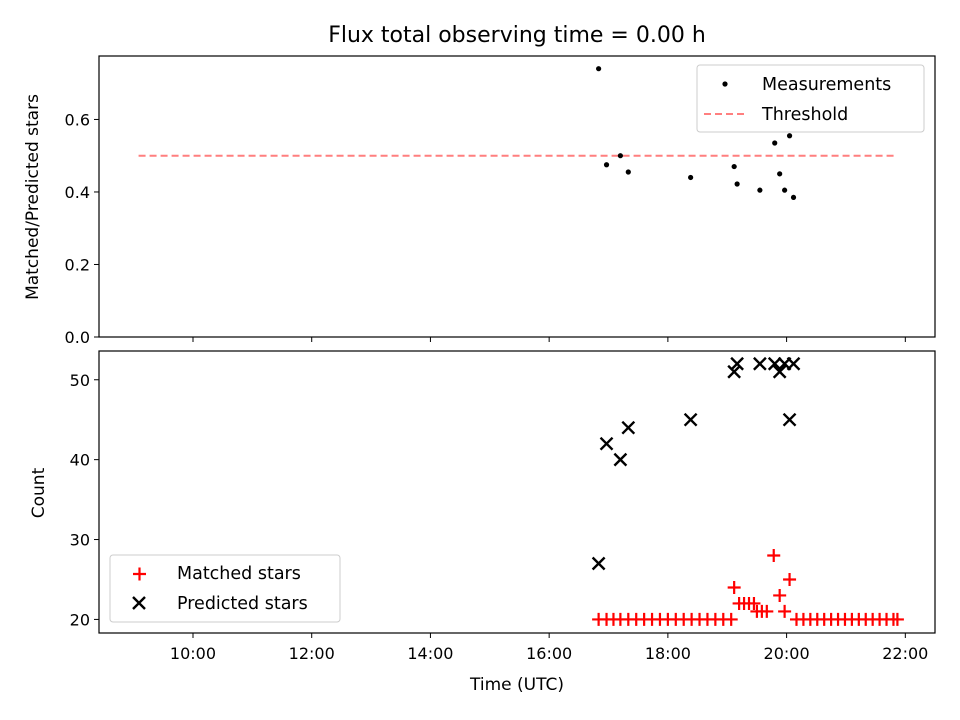  I want to click on legend-predicted-label: Predicted stars, so click(242, 604).